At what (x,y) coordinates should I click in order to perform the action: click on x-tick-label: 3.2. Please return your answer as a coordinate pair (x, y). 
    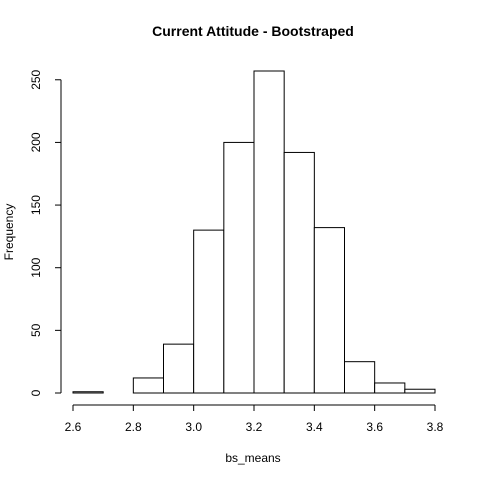
    Looking at the image, I should click on (254, 427).